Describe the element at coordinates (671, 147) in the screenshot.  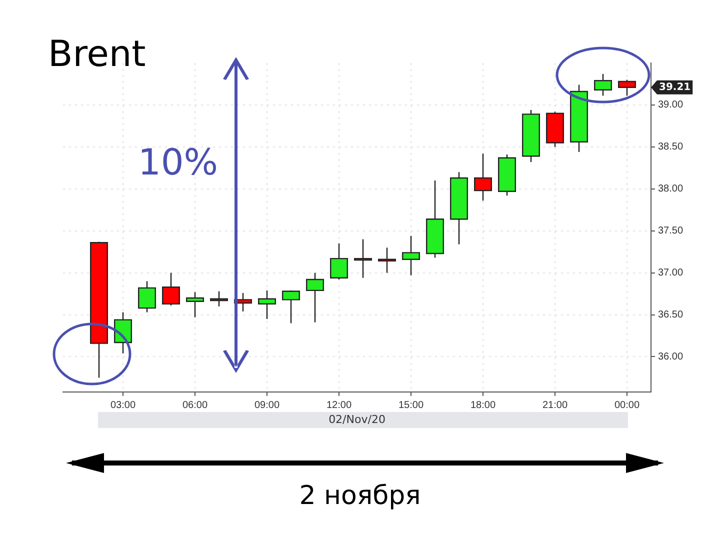
I see `y-tick-label: 38.50` at that location.